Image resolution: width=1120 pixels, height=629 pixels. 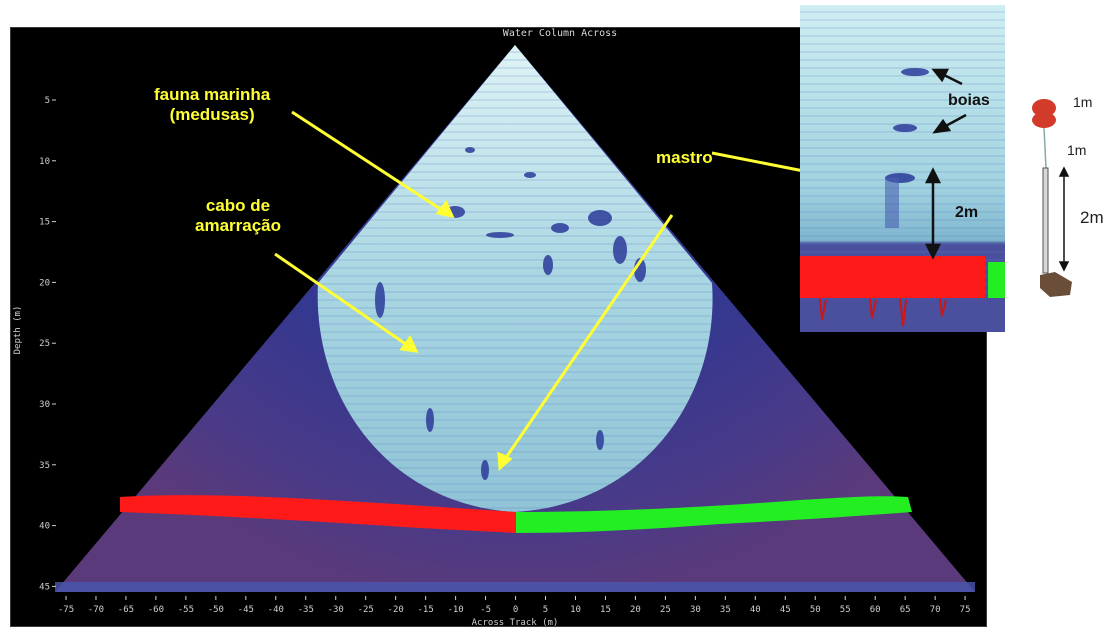 I want to click on x-tick-label: -5, so click(x=485, y=610).